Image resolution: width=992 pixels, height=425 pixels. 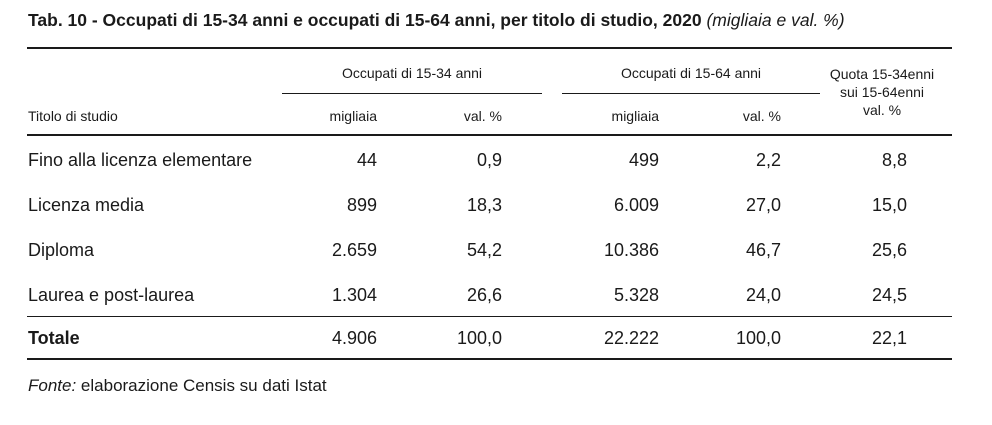 What do you see at coordinates (889, 205) in the screenshot?
I see `cell-quota: 15,0` at bounding box center [889, 205].